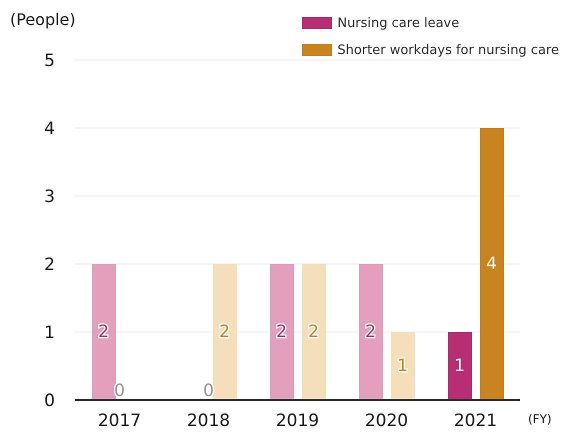  I want to click on y-tick-label: 0, so click(49, 401).